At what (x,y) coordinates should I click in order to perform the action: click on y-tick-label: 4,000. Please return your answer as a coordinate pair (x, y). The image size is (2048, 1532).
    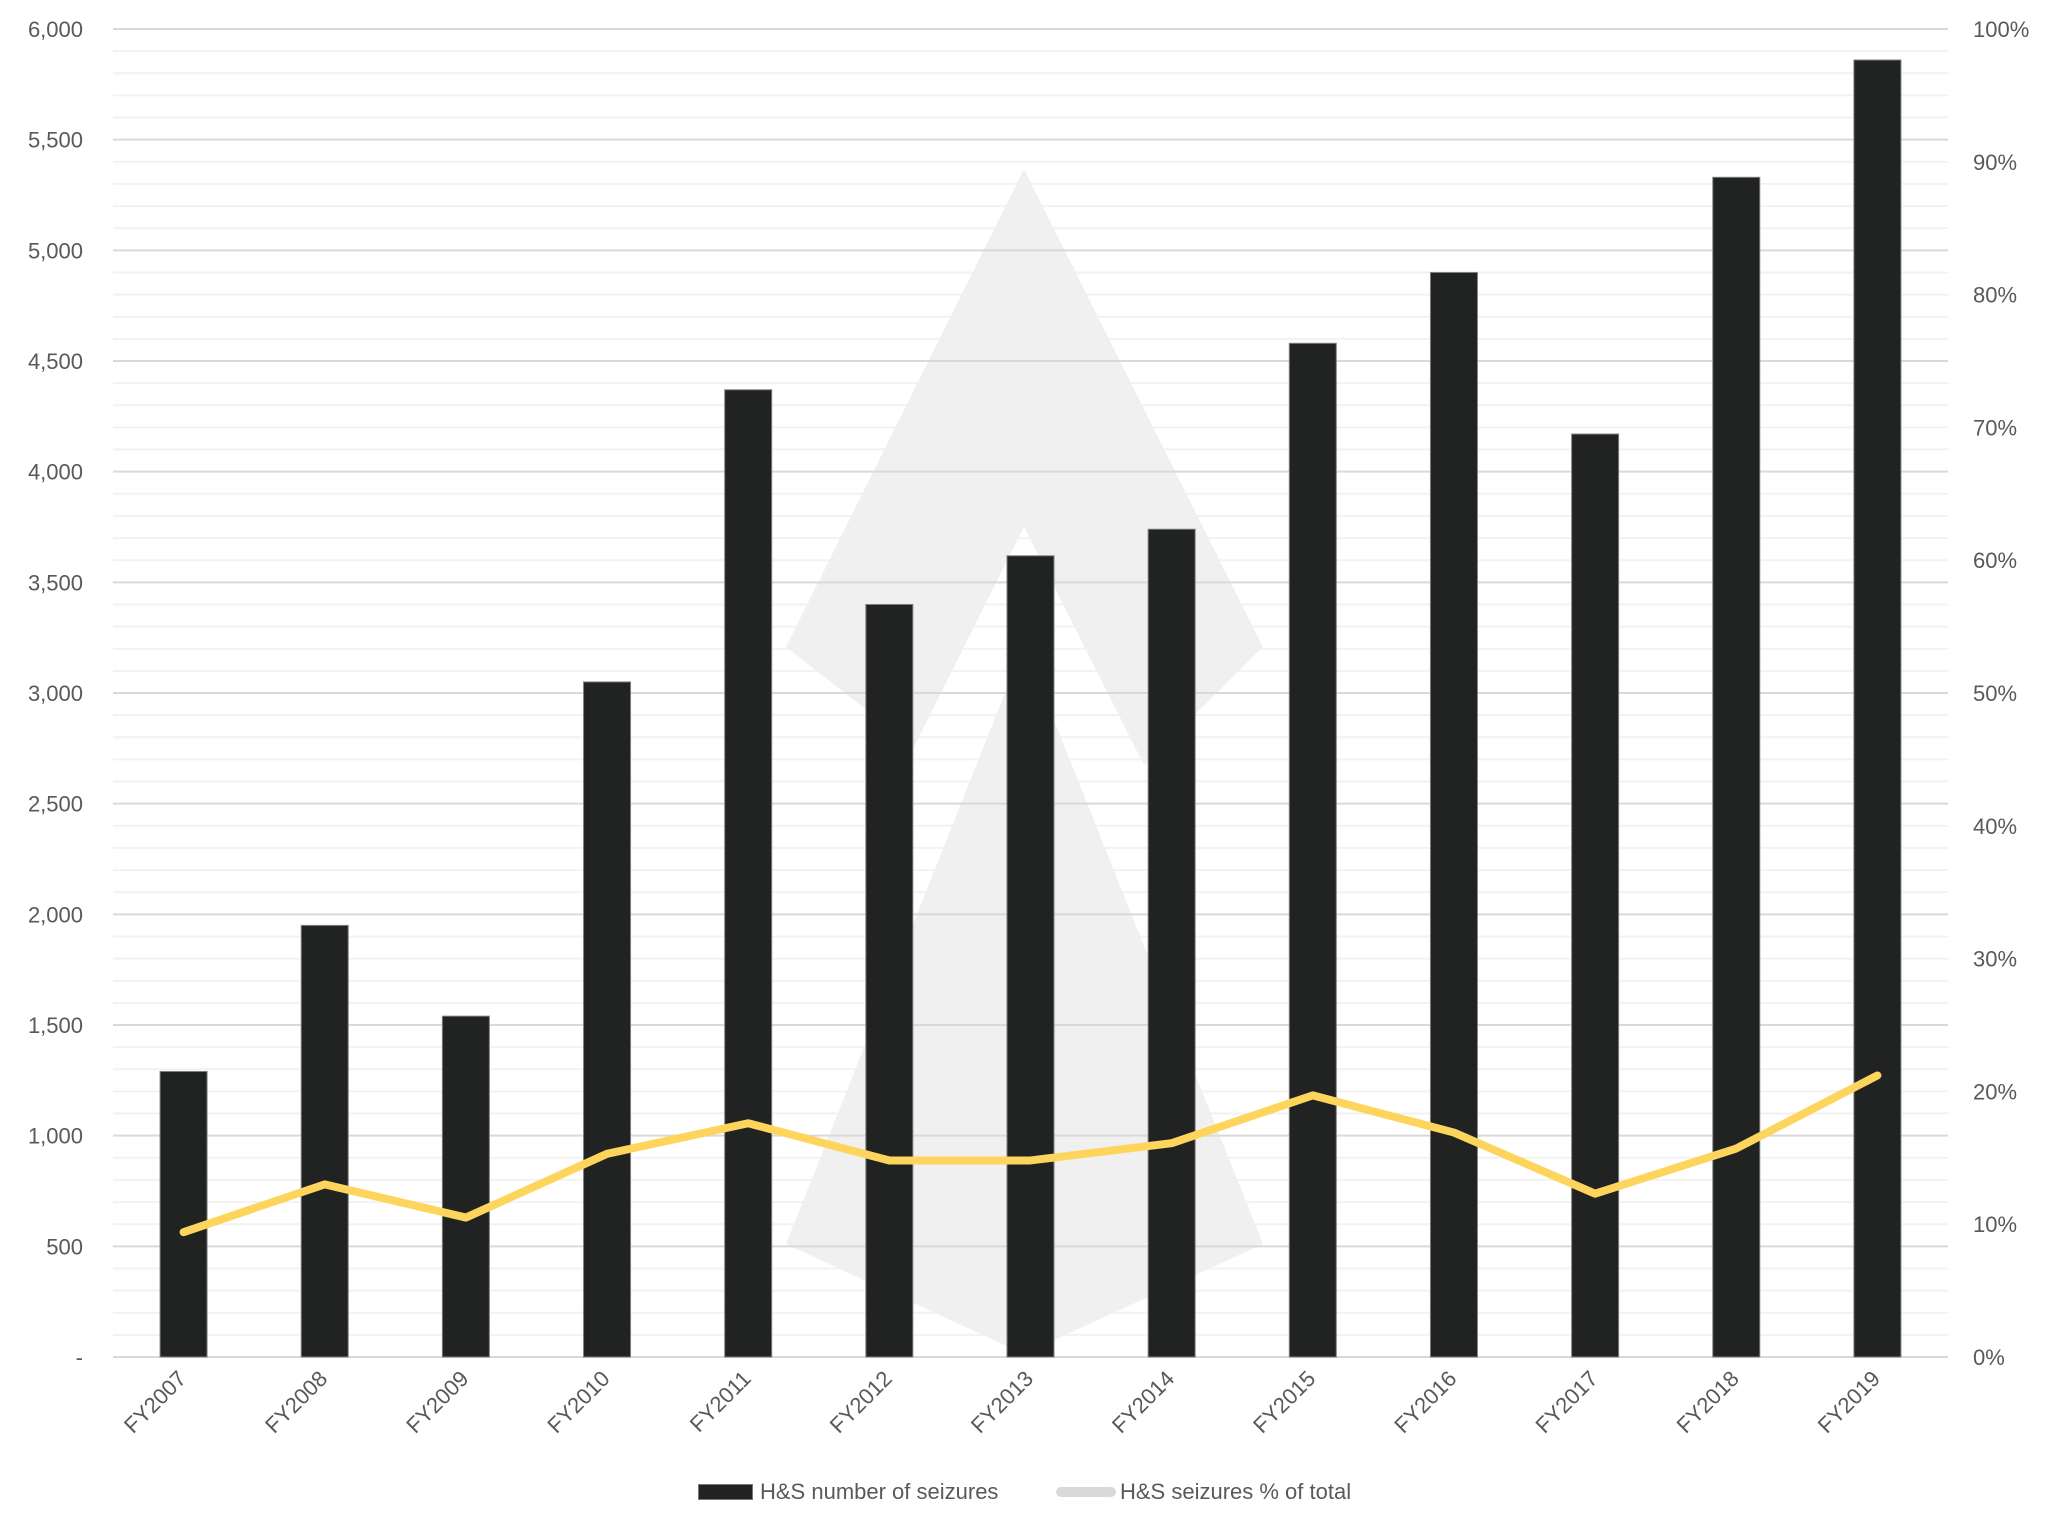
    Looking at the image, I should click on (55, 472).